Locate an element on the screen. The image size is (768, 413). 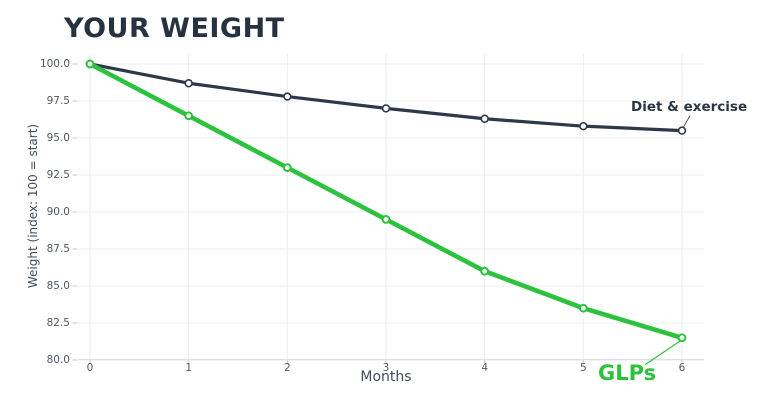
x-tick-label: 3 is located at coordinates (386, 367).